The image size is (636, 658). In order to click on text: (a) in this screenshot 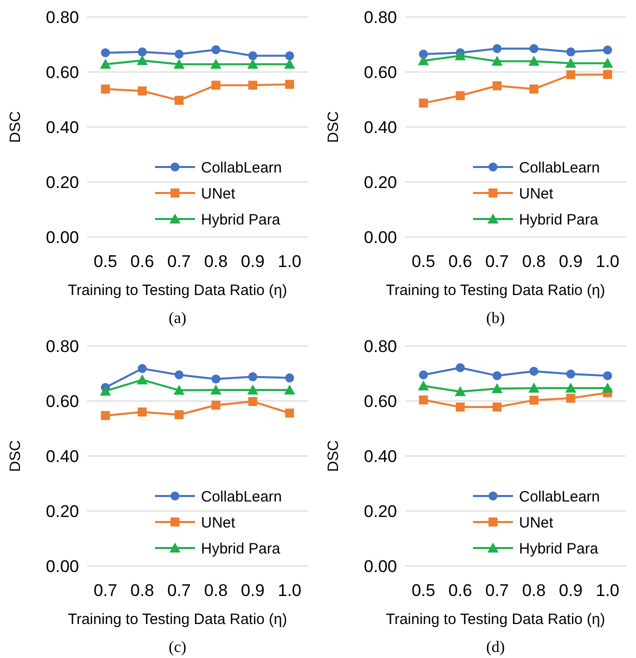, I will do `click(177, 318)`.